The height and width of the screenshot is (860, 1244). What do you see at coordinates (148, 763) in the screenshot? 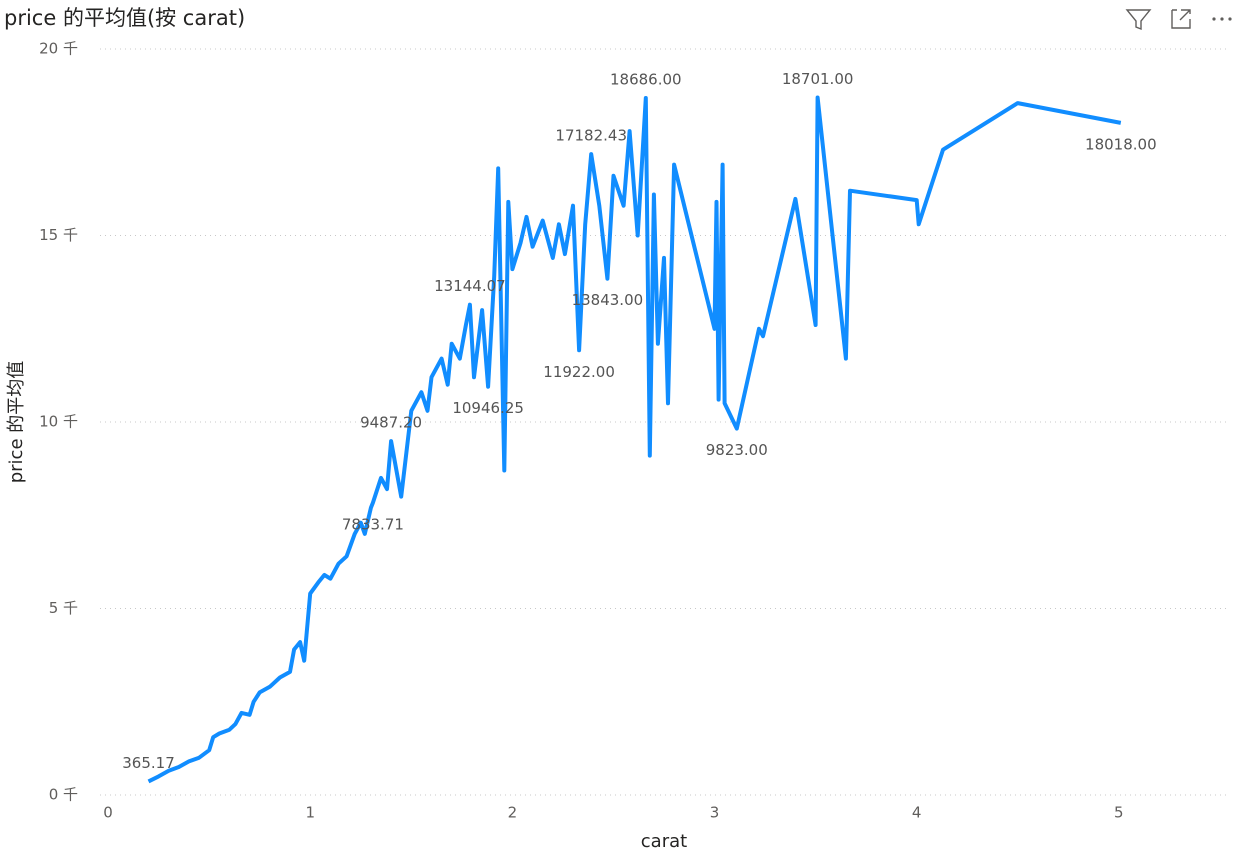
I see `data-label: 365.17` at bounding box center [148, 763].